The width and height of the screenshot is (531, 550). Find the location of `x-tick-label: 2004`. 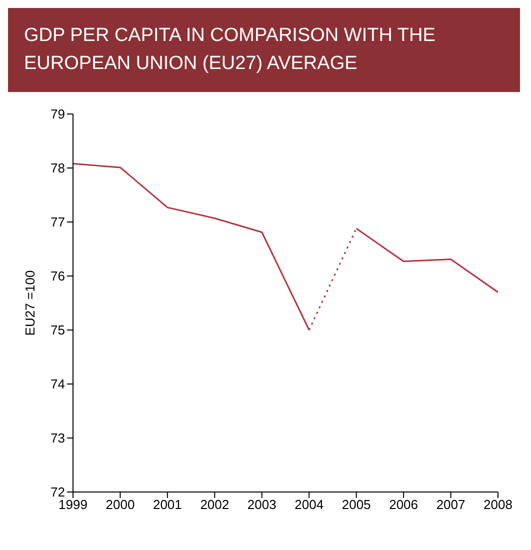

x-tick-label: 2004 is located at coordinates (309, 504).